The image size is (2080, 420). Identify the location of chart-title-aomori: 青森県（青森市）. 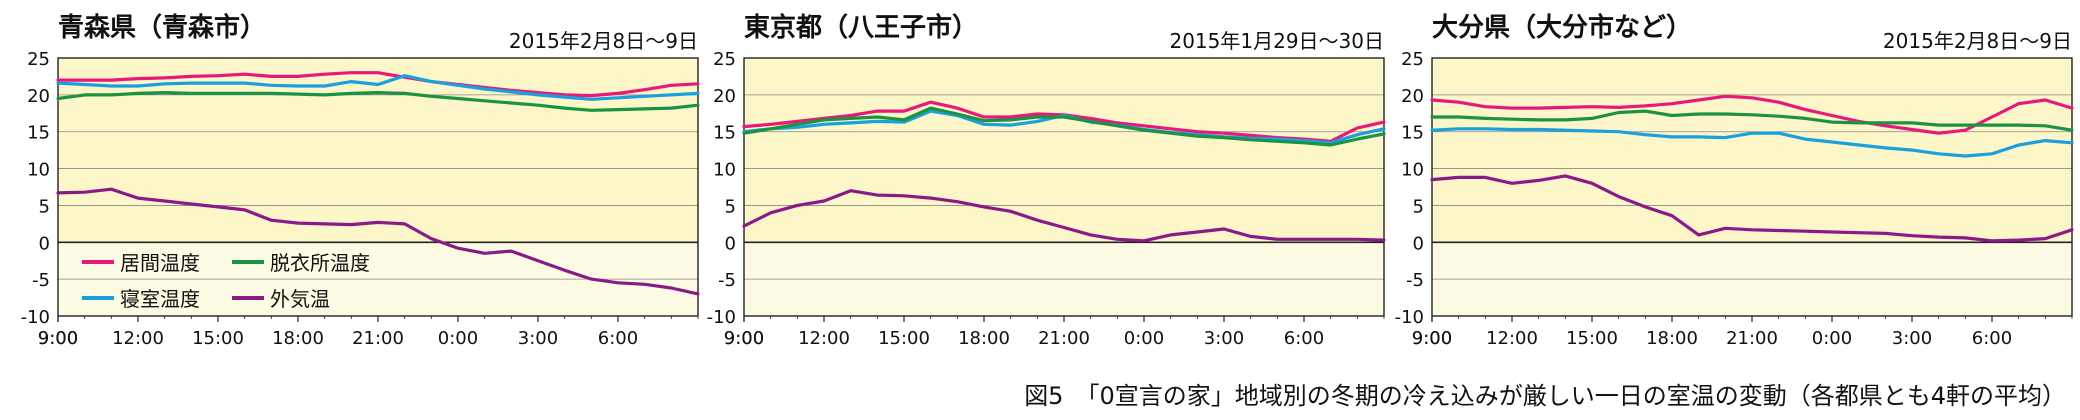
(162, 27).